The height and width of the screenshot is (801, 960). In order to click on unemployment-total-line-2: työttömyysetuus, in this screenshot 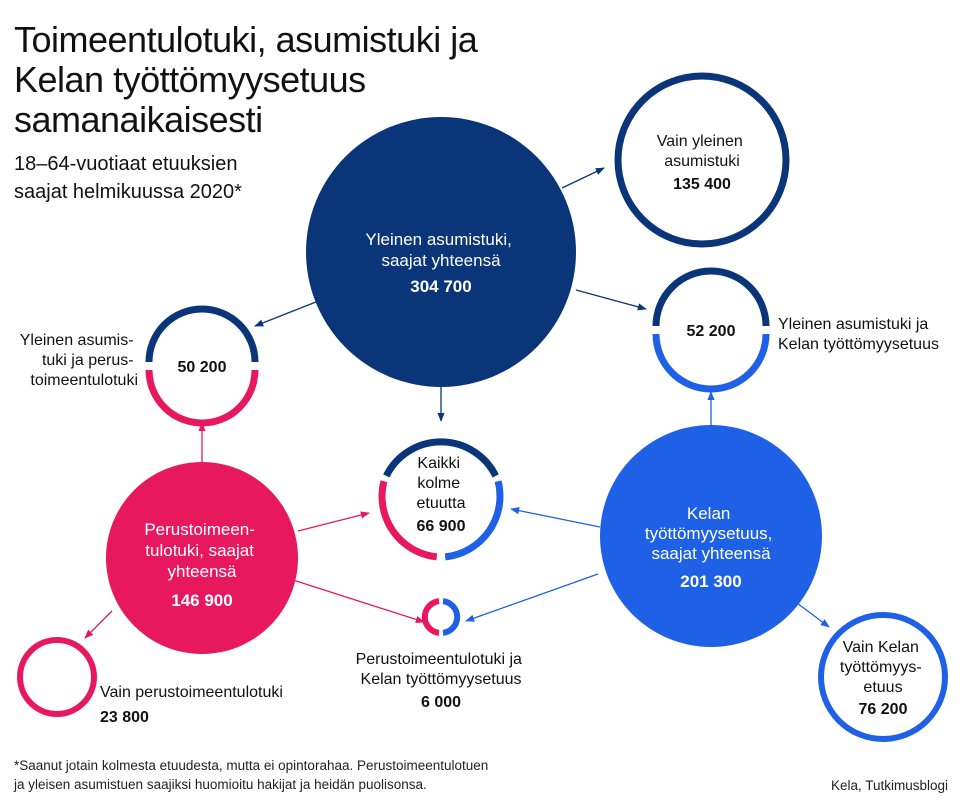, I will do `click(709, 533)`.